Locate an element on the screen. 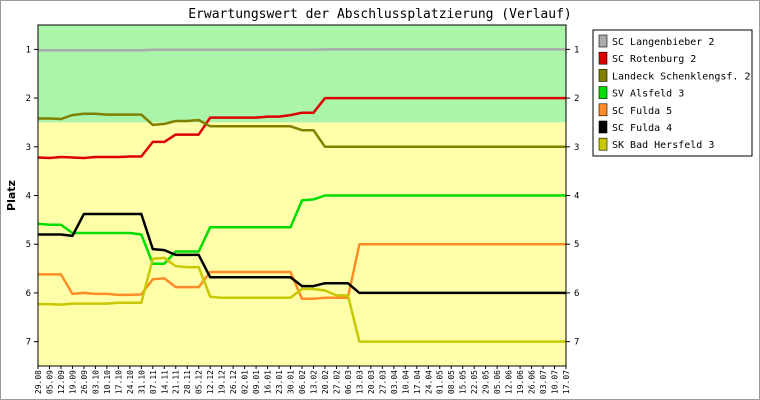 The height and width of the screenshot is (400, 760). x-tick-label: 19.09 is located at coordinates (72, 382).